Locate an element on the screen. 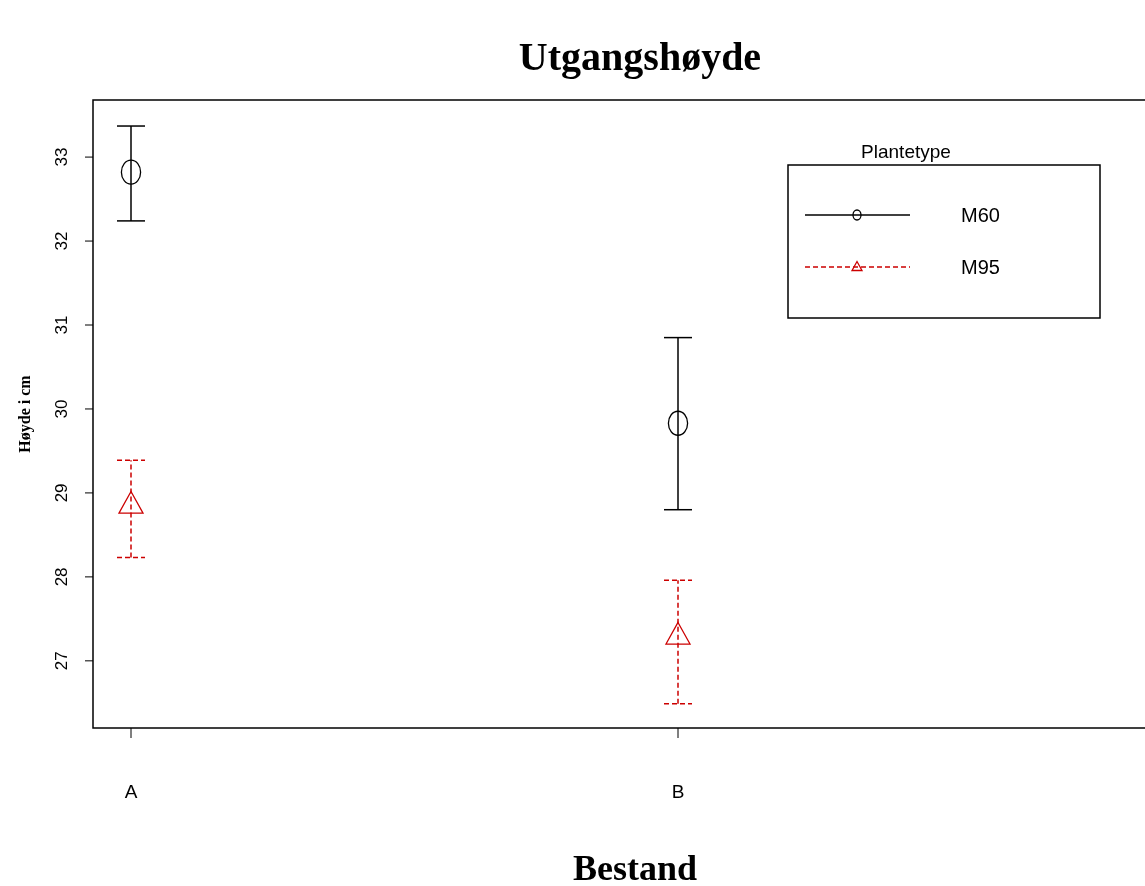 Image resolution: width=1145 pixels, height=886 pixels. chart-title: Utgangshøyde is located at coordinates (640, 56).